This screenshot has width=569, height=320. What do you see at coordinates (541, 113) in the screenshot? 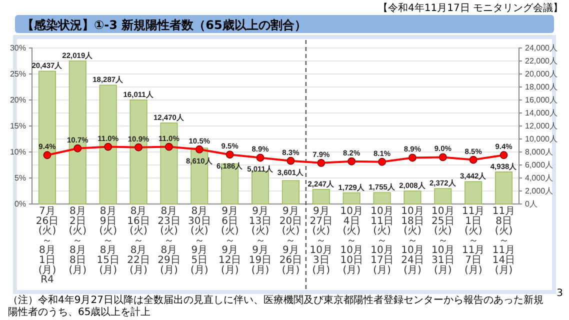
I see `y2-tick-label: 14,000人` at bounding box center [541, 113].